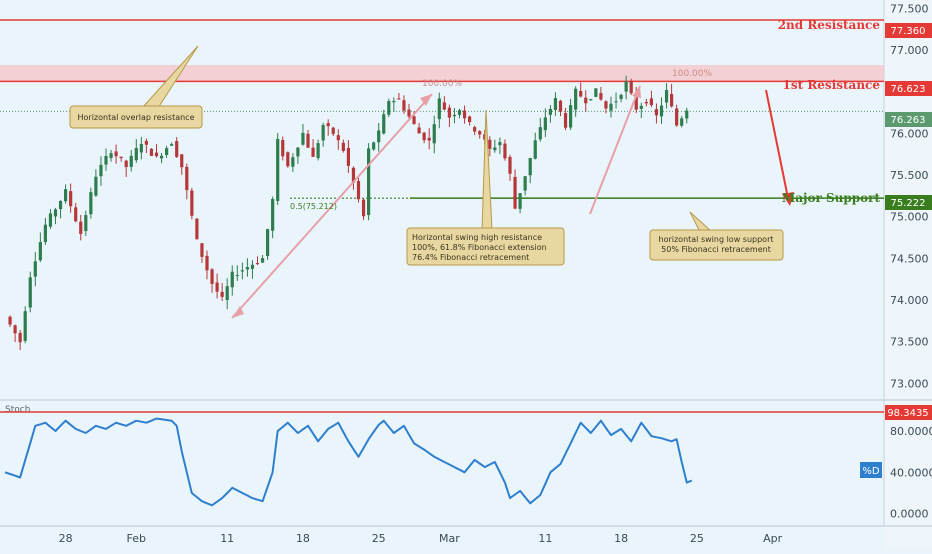  What do you see at coordinates (908, 120) in the screenshot?
I see `current-price-tag: 76.263` at bounding box center [908, 120].